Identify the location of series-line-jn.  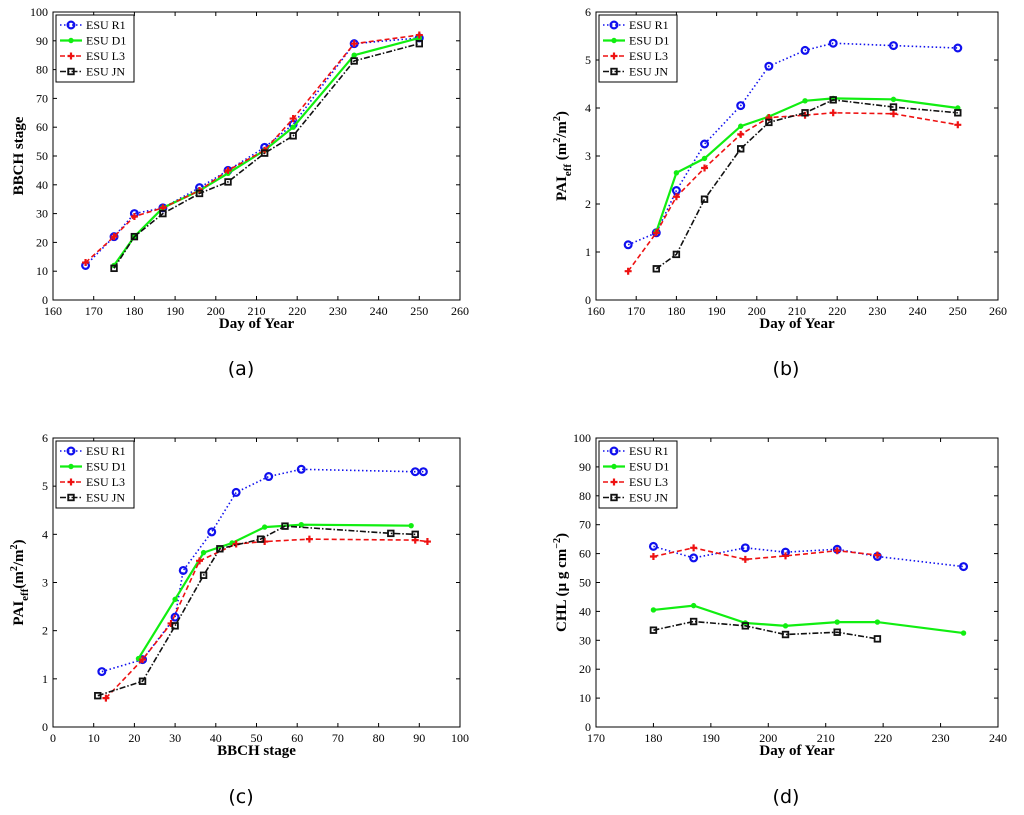
(256, 611).